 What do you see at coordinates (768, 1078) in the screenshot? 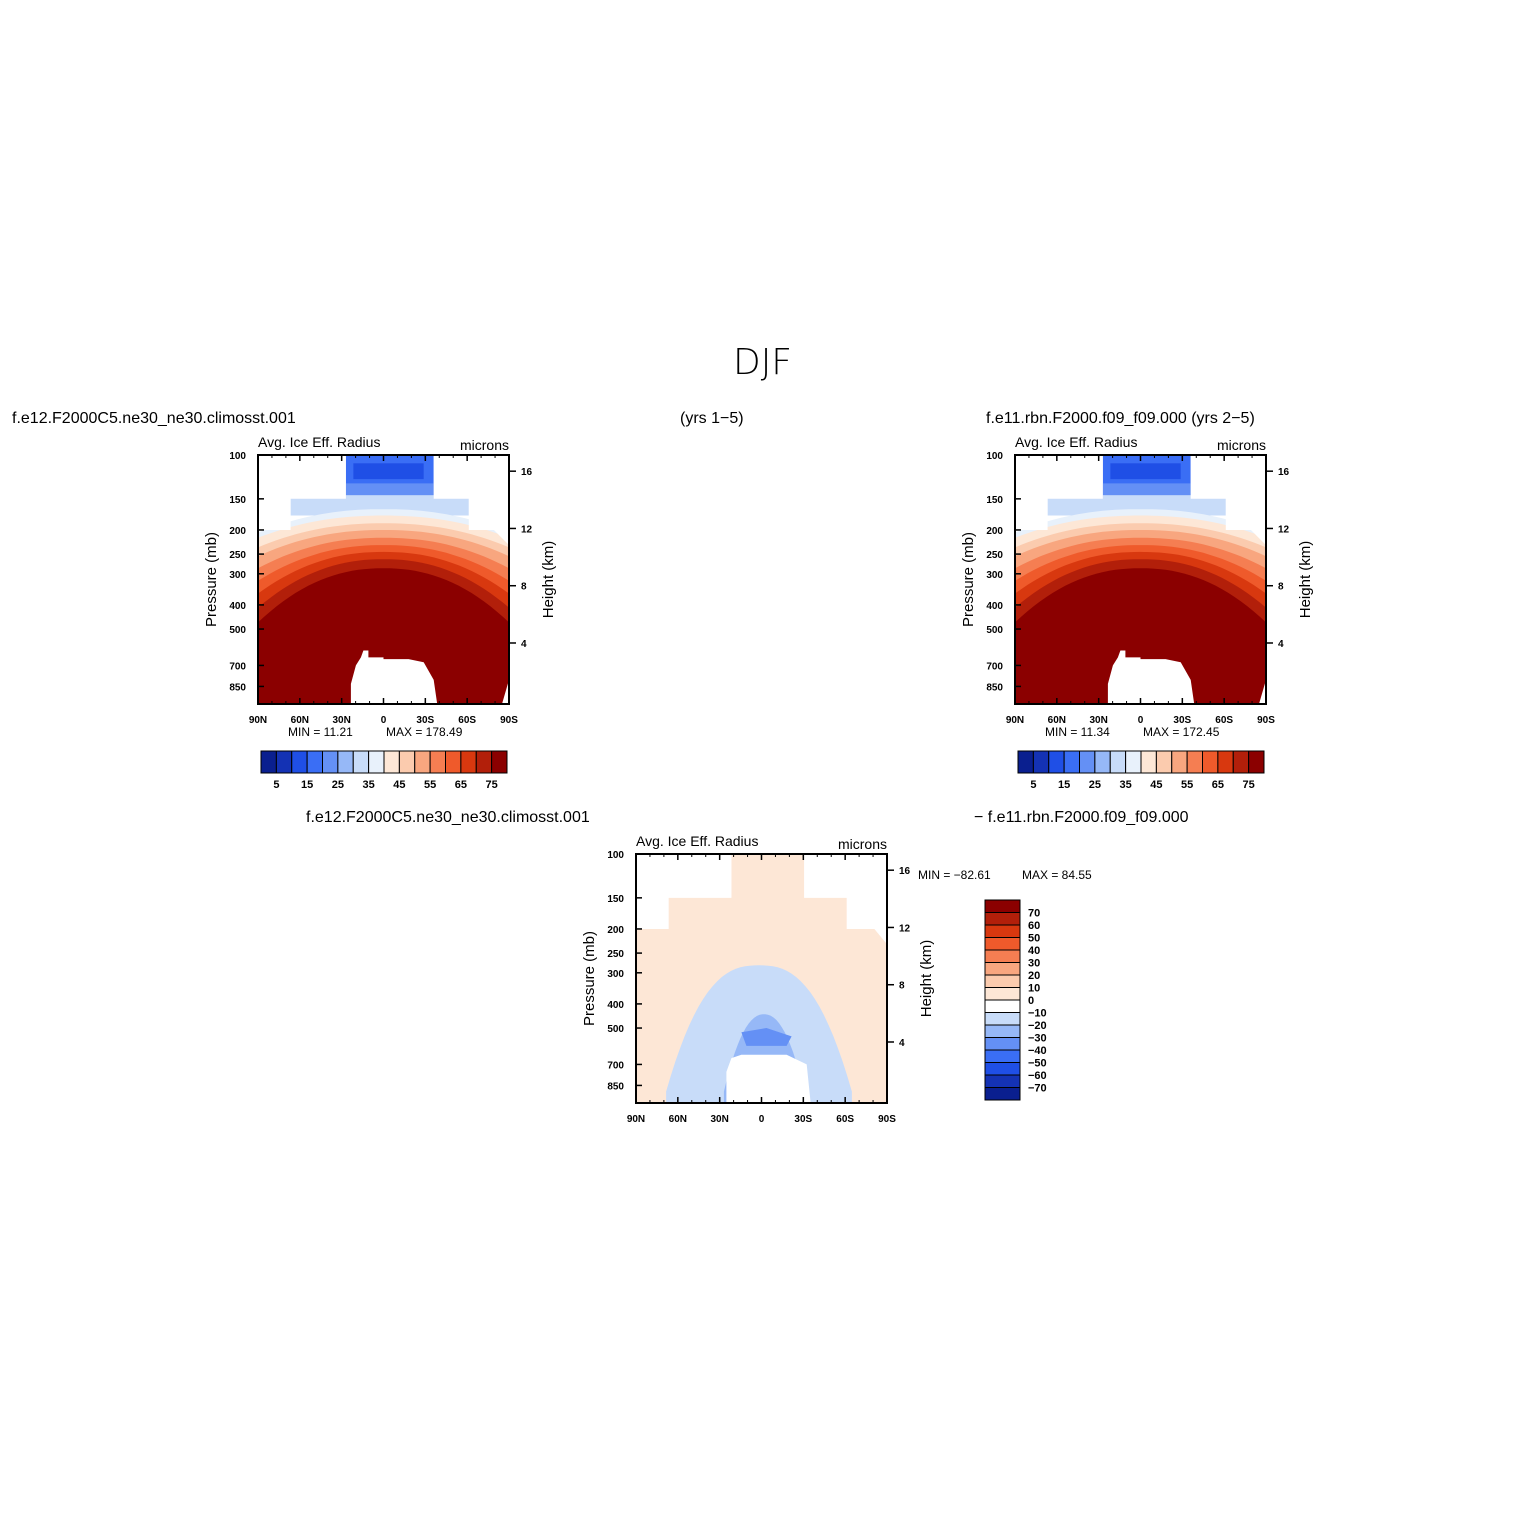
I see `diff-mask-topography` at bounding box center [768, 1078].